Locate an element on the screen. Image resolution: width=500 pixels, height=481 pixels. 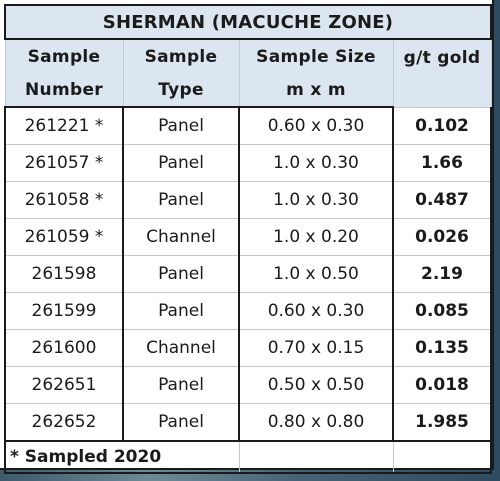
table-row: 261598 Panel 1.0 x 0.50 2.19 is located at coordinates (248, 274).